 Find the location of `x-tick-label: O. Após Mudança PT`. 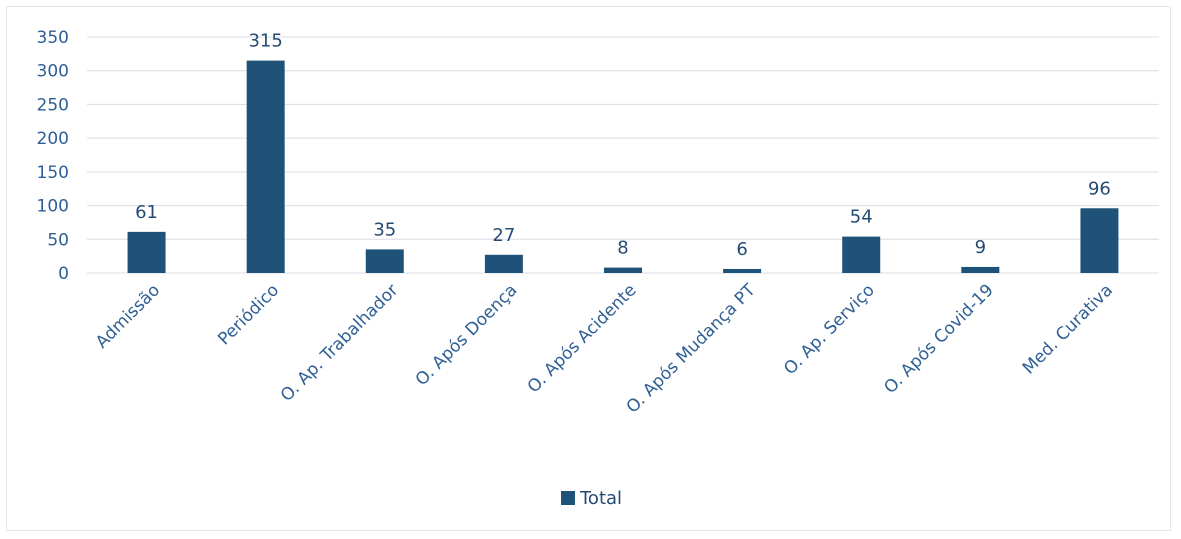

x-tick-label: O. Após Mudança PT is located at coordinates (691, 348).